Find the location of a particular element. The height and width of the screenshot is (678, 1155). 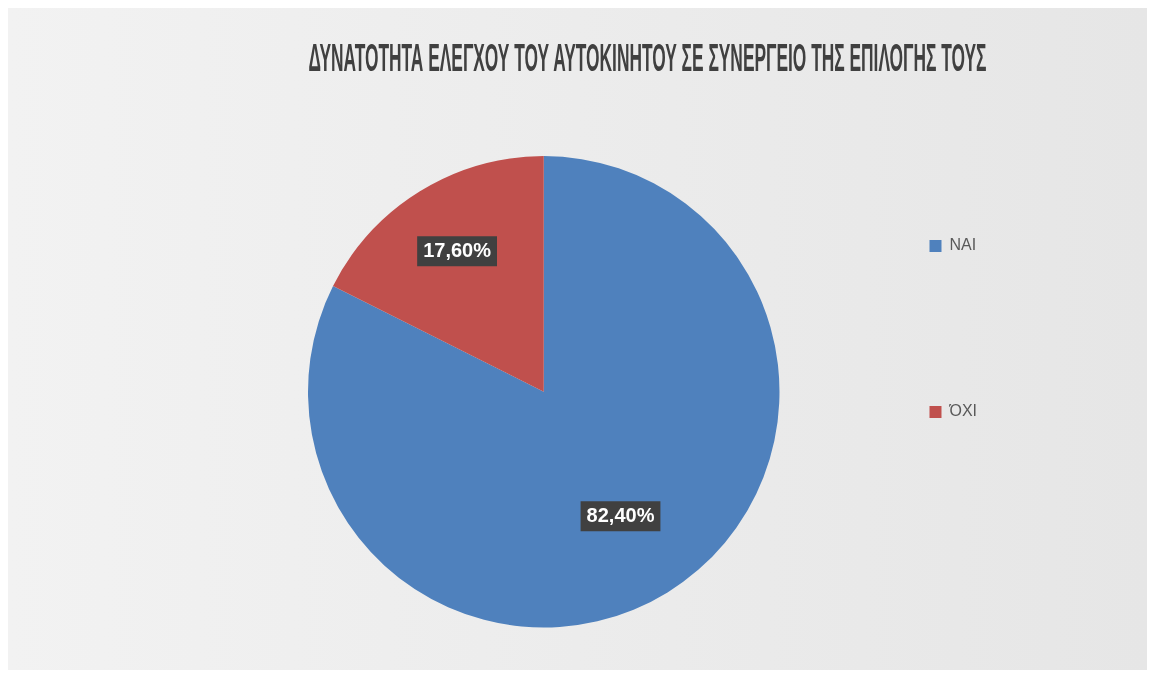

data-label: 17,60% is located at coordinates (457, 249).